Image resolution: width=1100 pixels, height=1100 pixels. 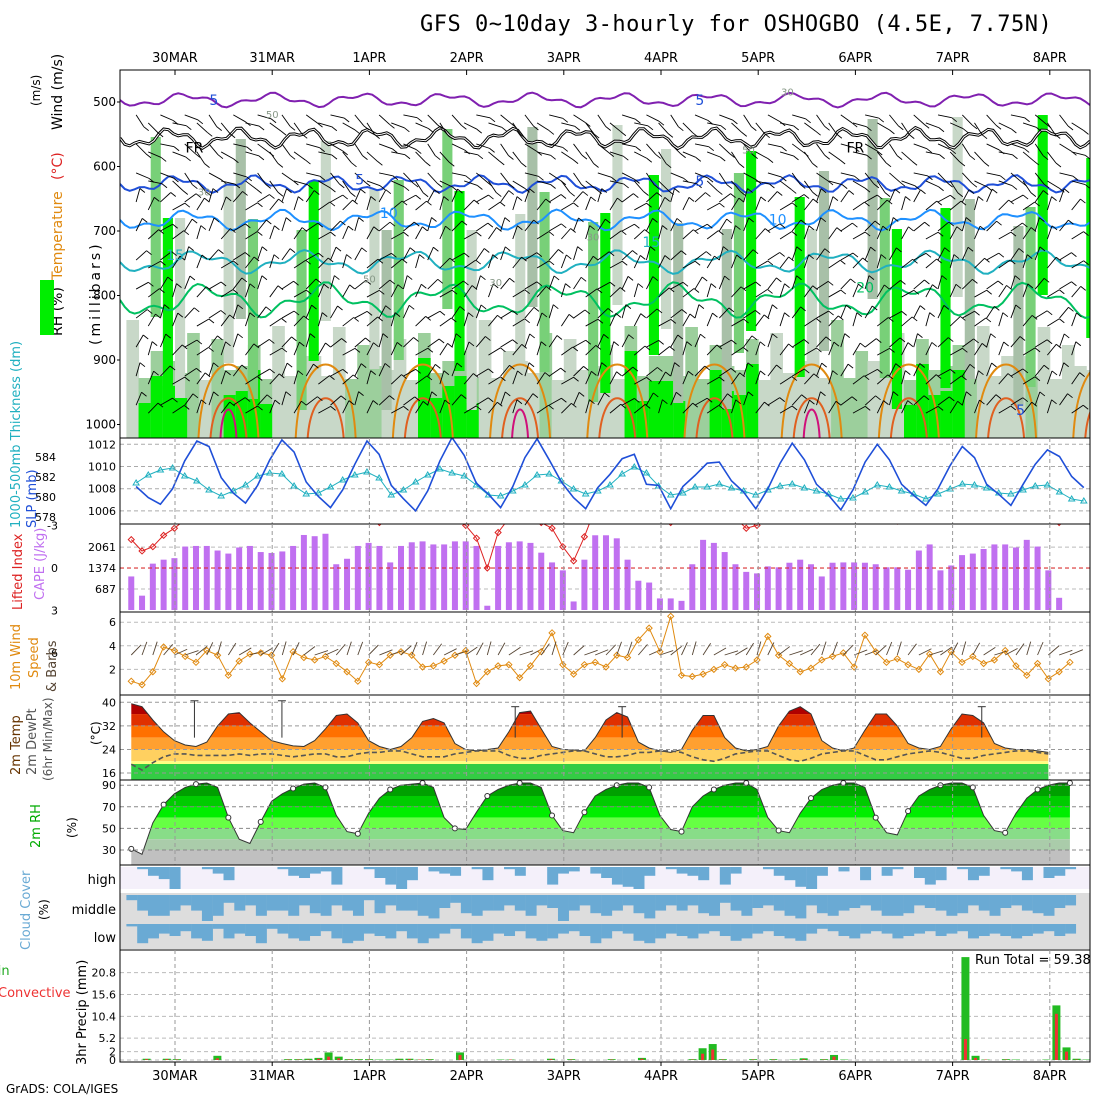 I want to click on contour-magenta, so click(x=1097, y=424).